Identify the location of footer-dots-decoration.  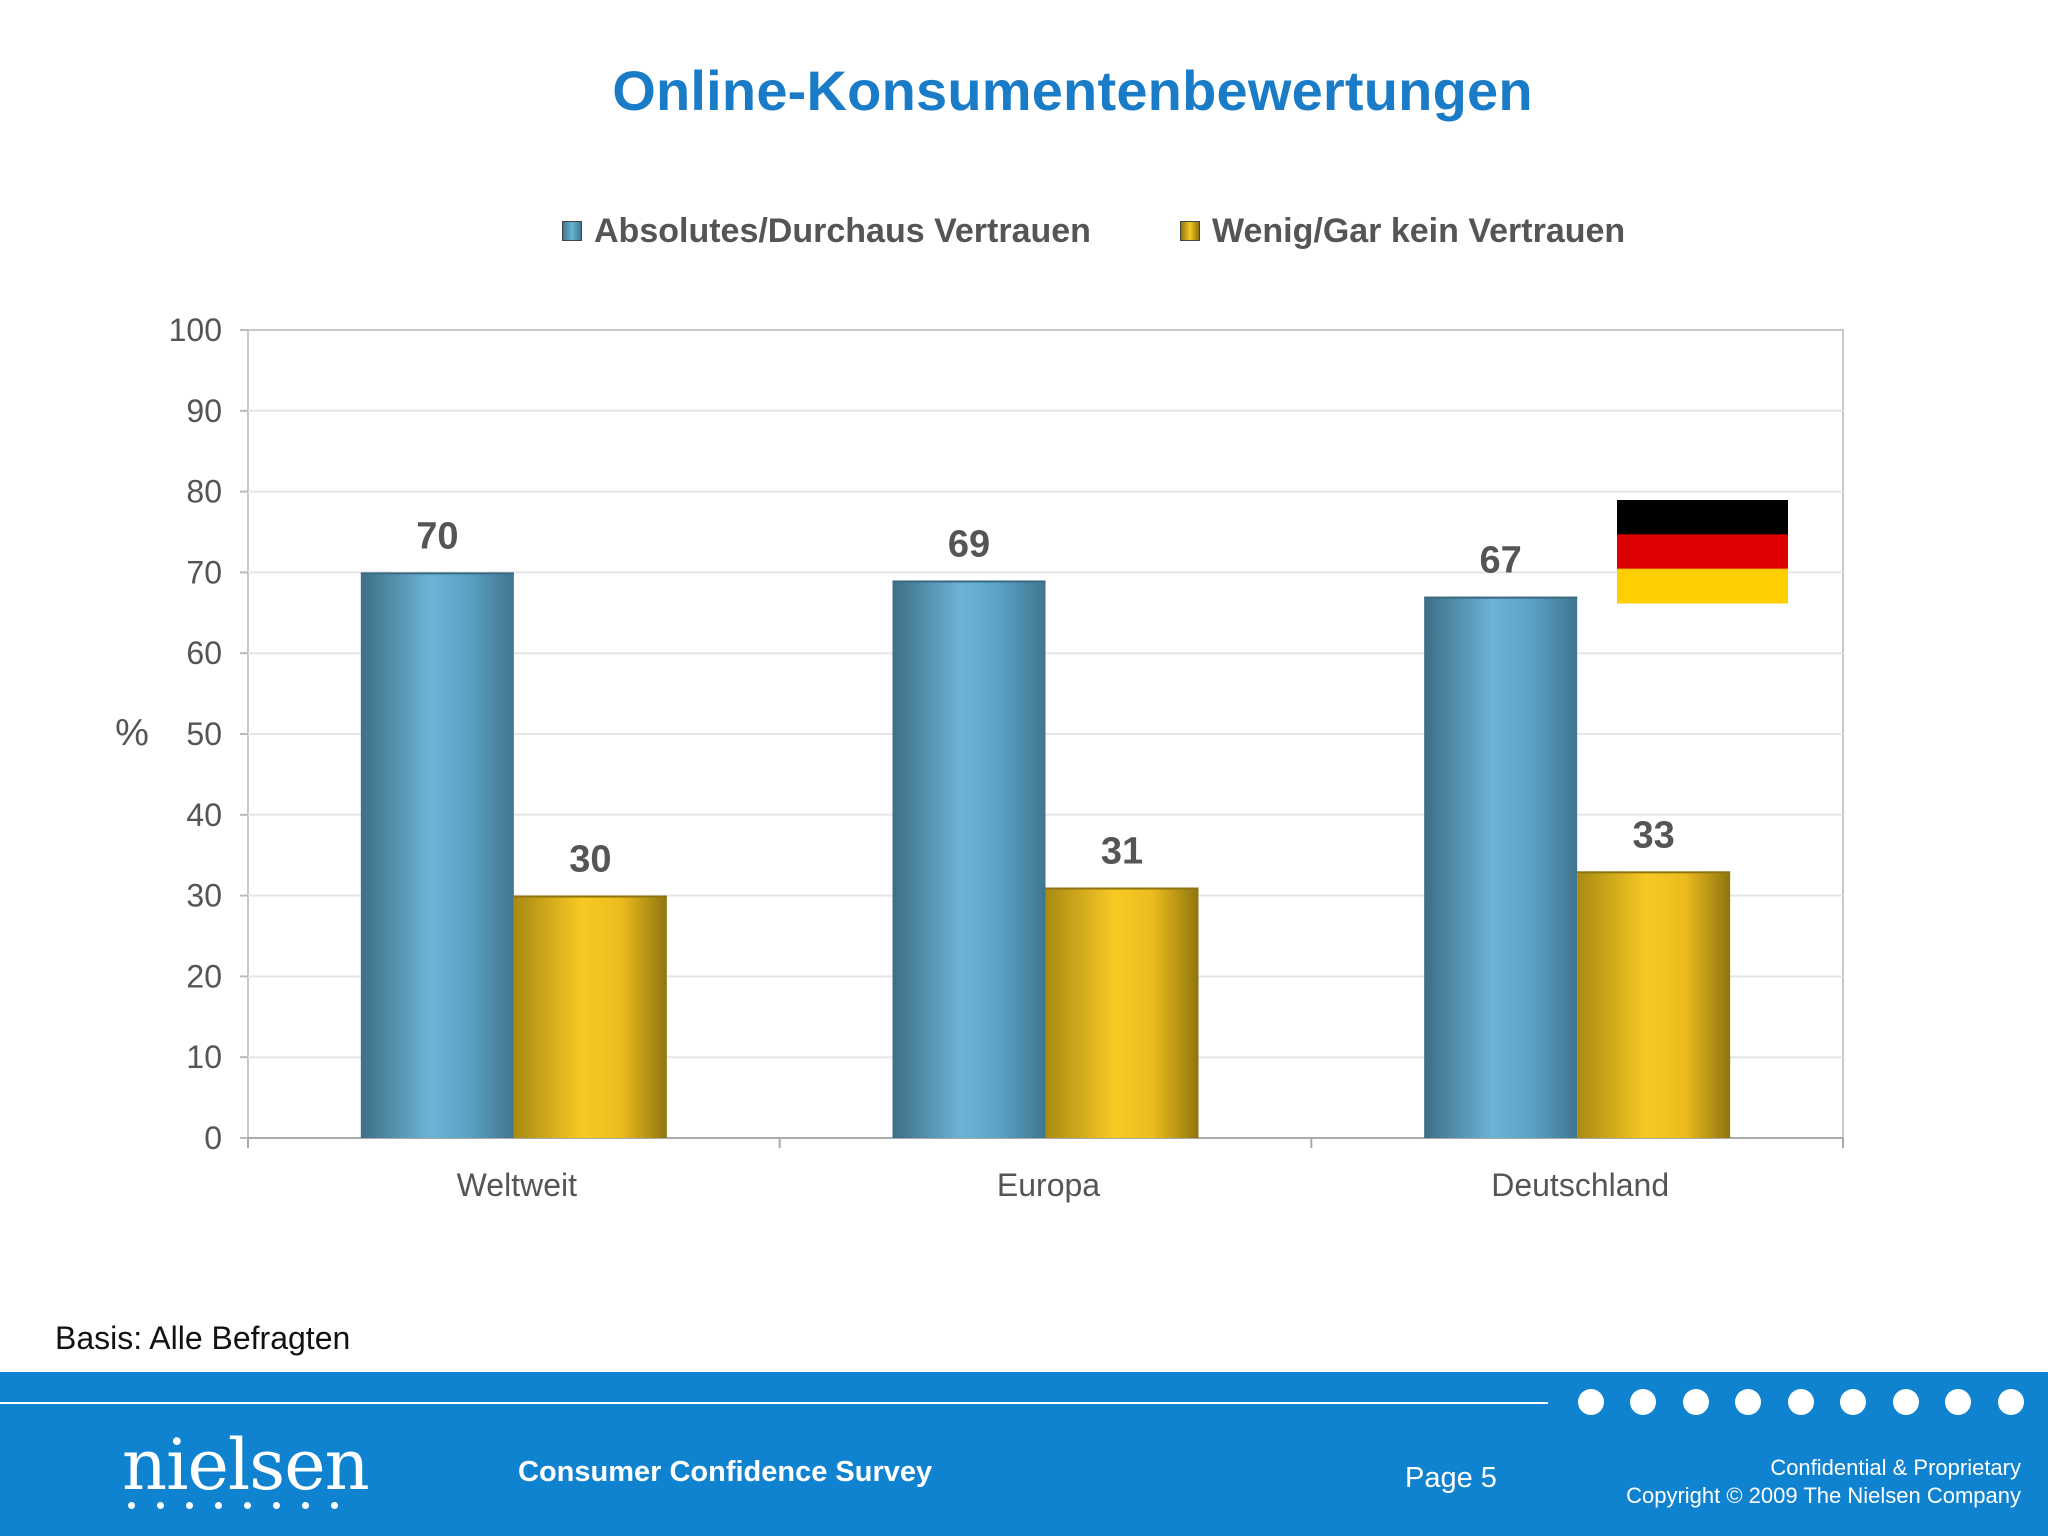
(1808, 1403).